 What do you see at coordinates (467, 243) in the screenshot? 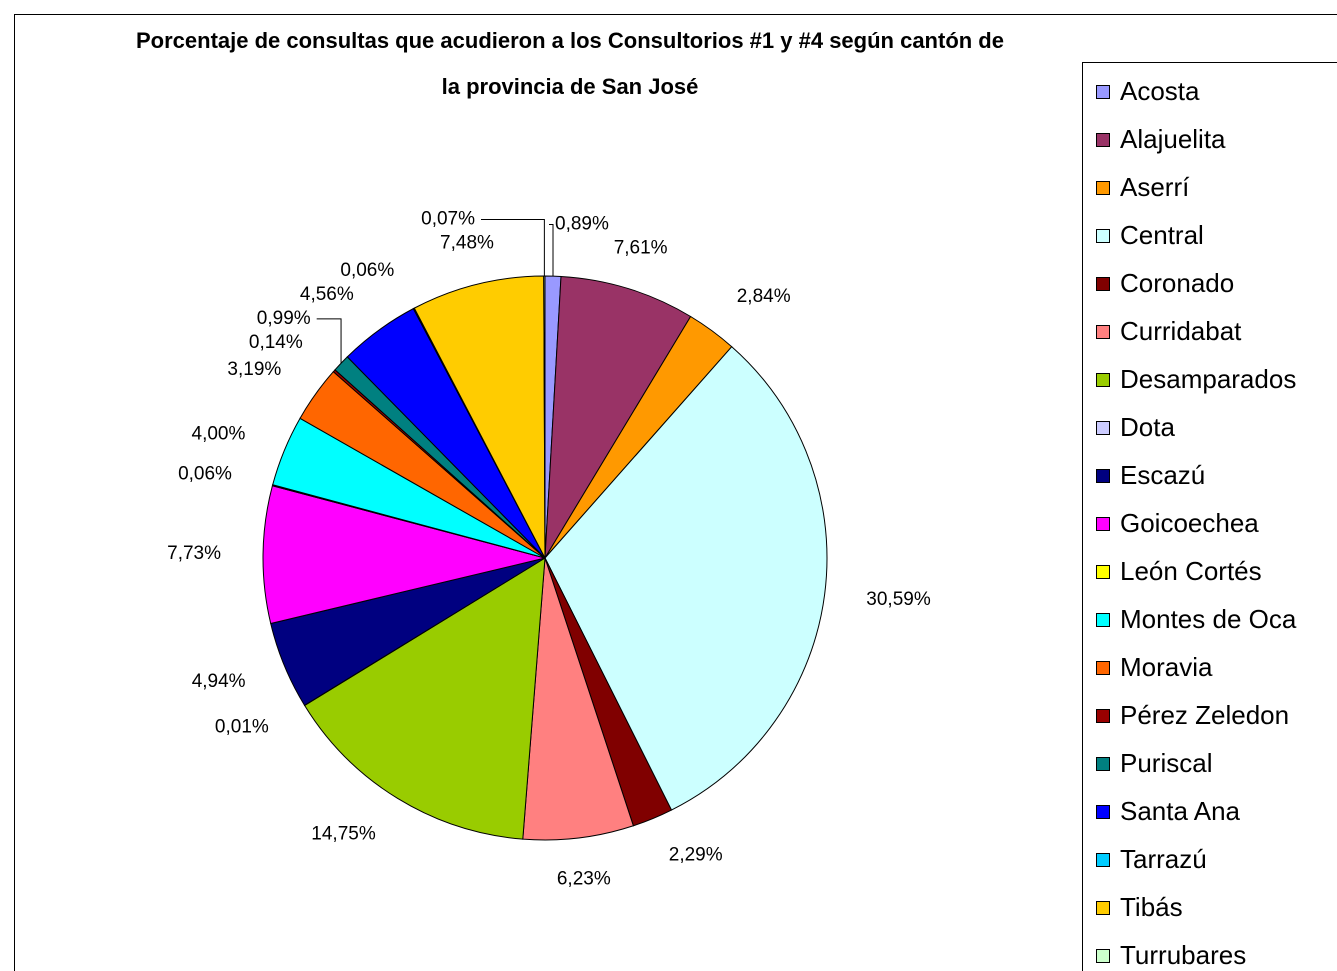
I see `data-label: 7,48%` at bounding box center [467, 243].